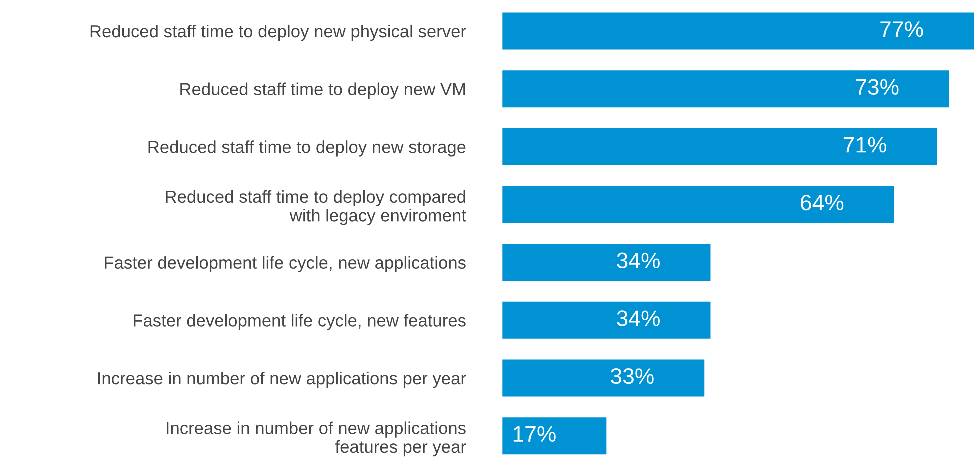 This screenshot has width=974, height=465. Describe the element at coordinates (307, 148) in the screenshot. I see `y-tick-label: Reduced staff time to deploy new storage` at that location.